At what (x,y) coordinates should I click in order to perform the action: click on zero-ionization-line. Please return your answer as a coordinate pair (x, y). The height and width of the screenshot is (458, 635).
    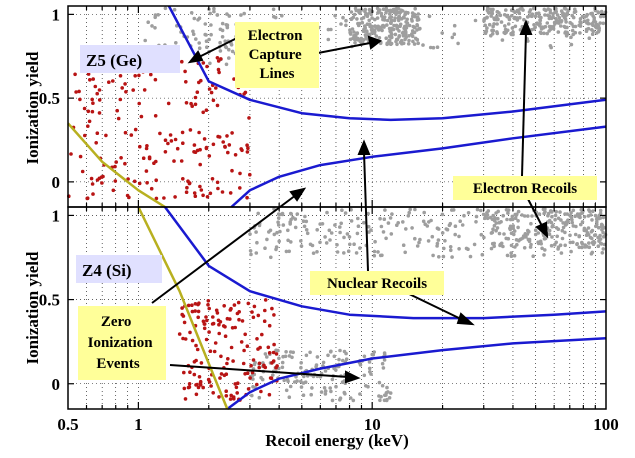
    Looking at the image, I should click on (183, 308).